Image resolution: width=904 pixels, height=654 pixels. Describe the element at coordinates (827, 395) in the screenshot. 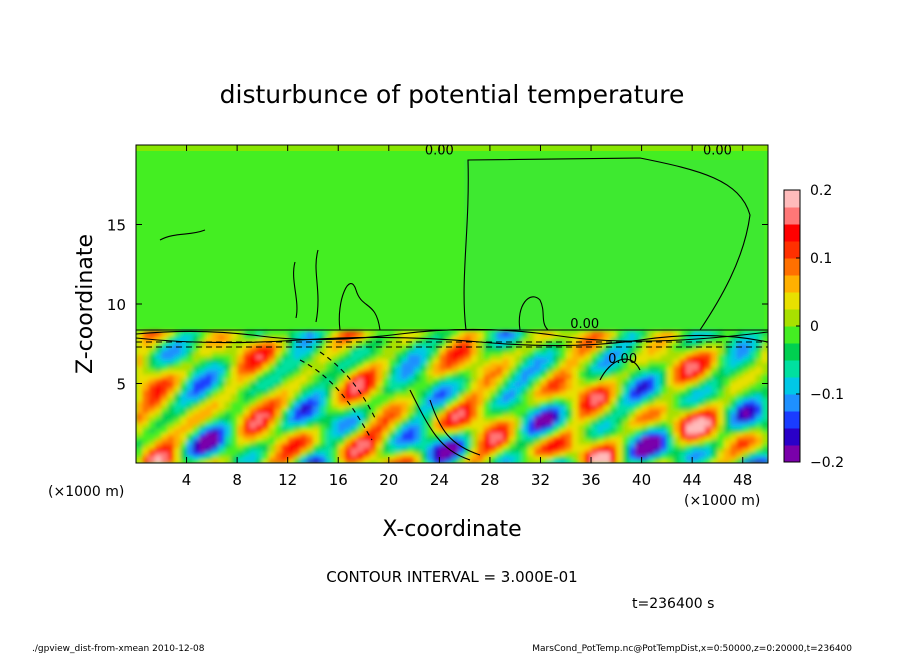

I see `colorbar-tick-label: −0.1` at that location.